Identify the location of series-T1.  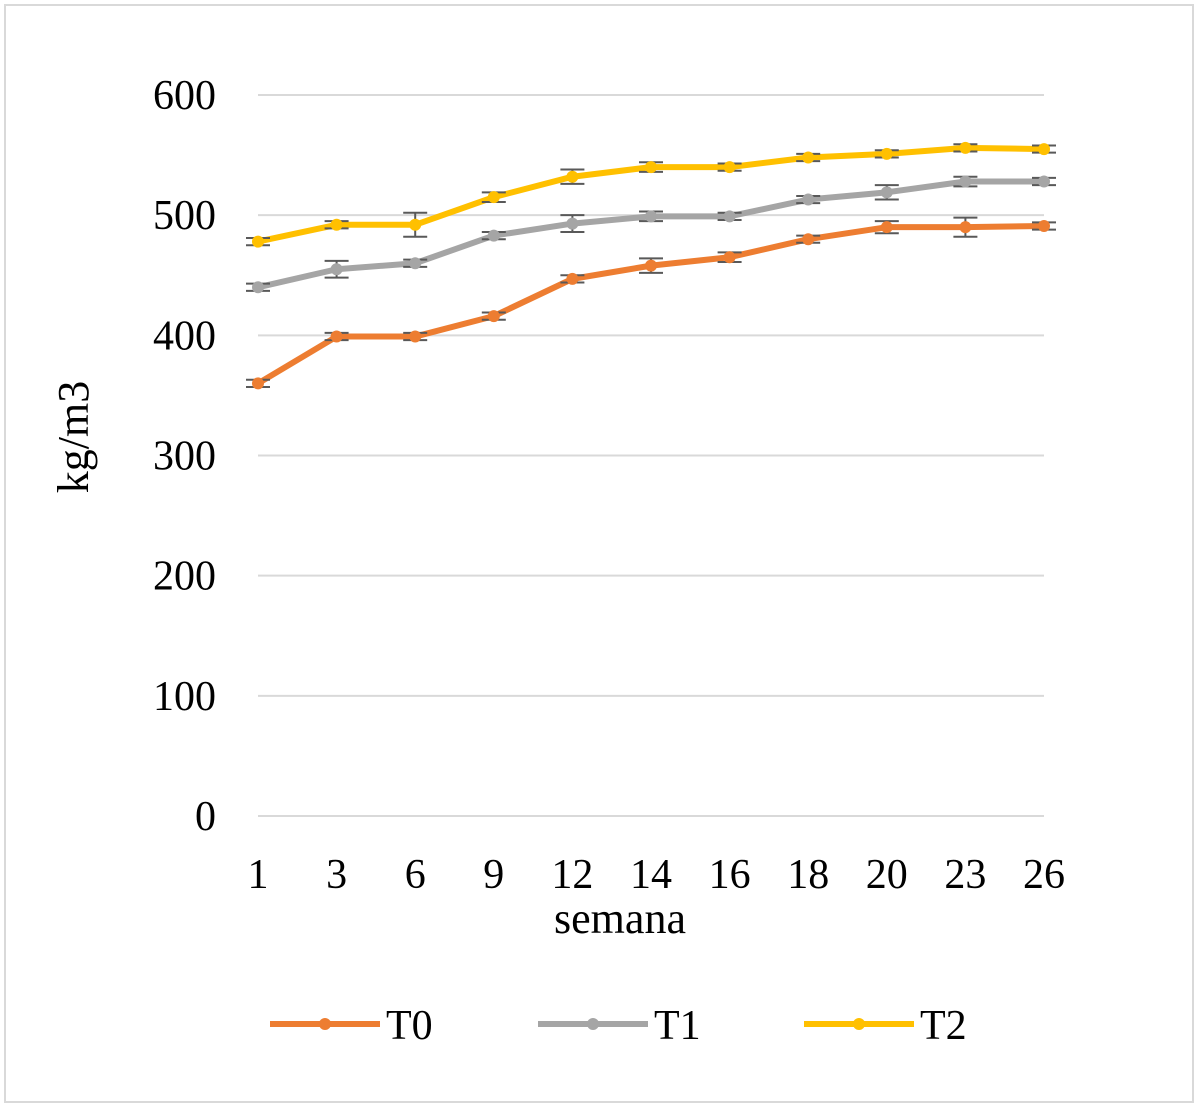
(651, 234).